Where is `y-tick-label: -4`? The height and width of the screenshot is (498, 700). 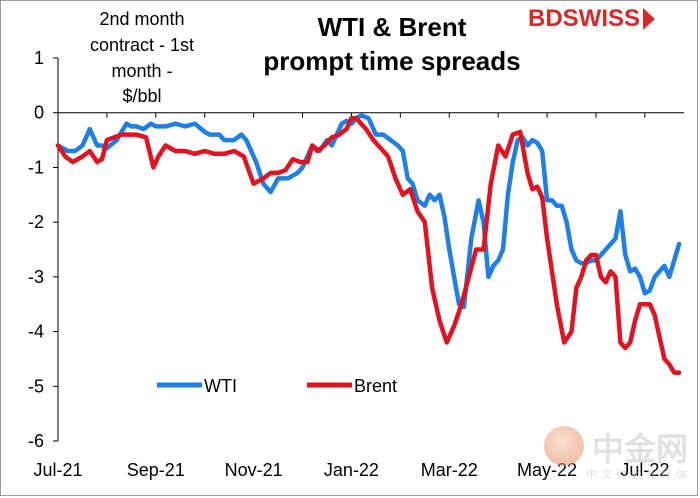 y-tick-label: -4 is located at coordinates (36, 332).